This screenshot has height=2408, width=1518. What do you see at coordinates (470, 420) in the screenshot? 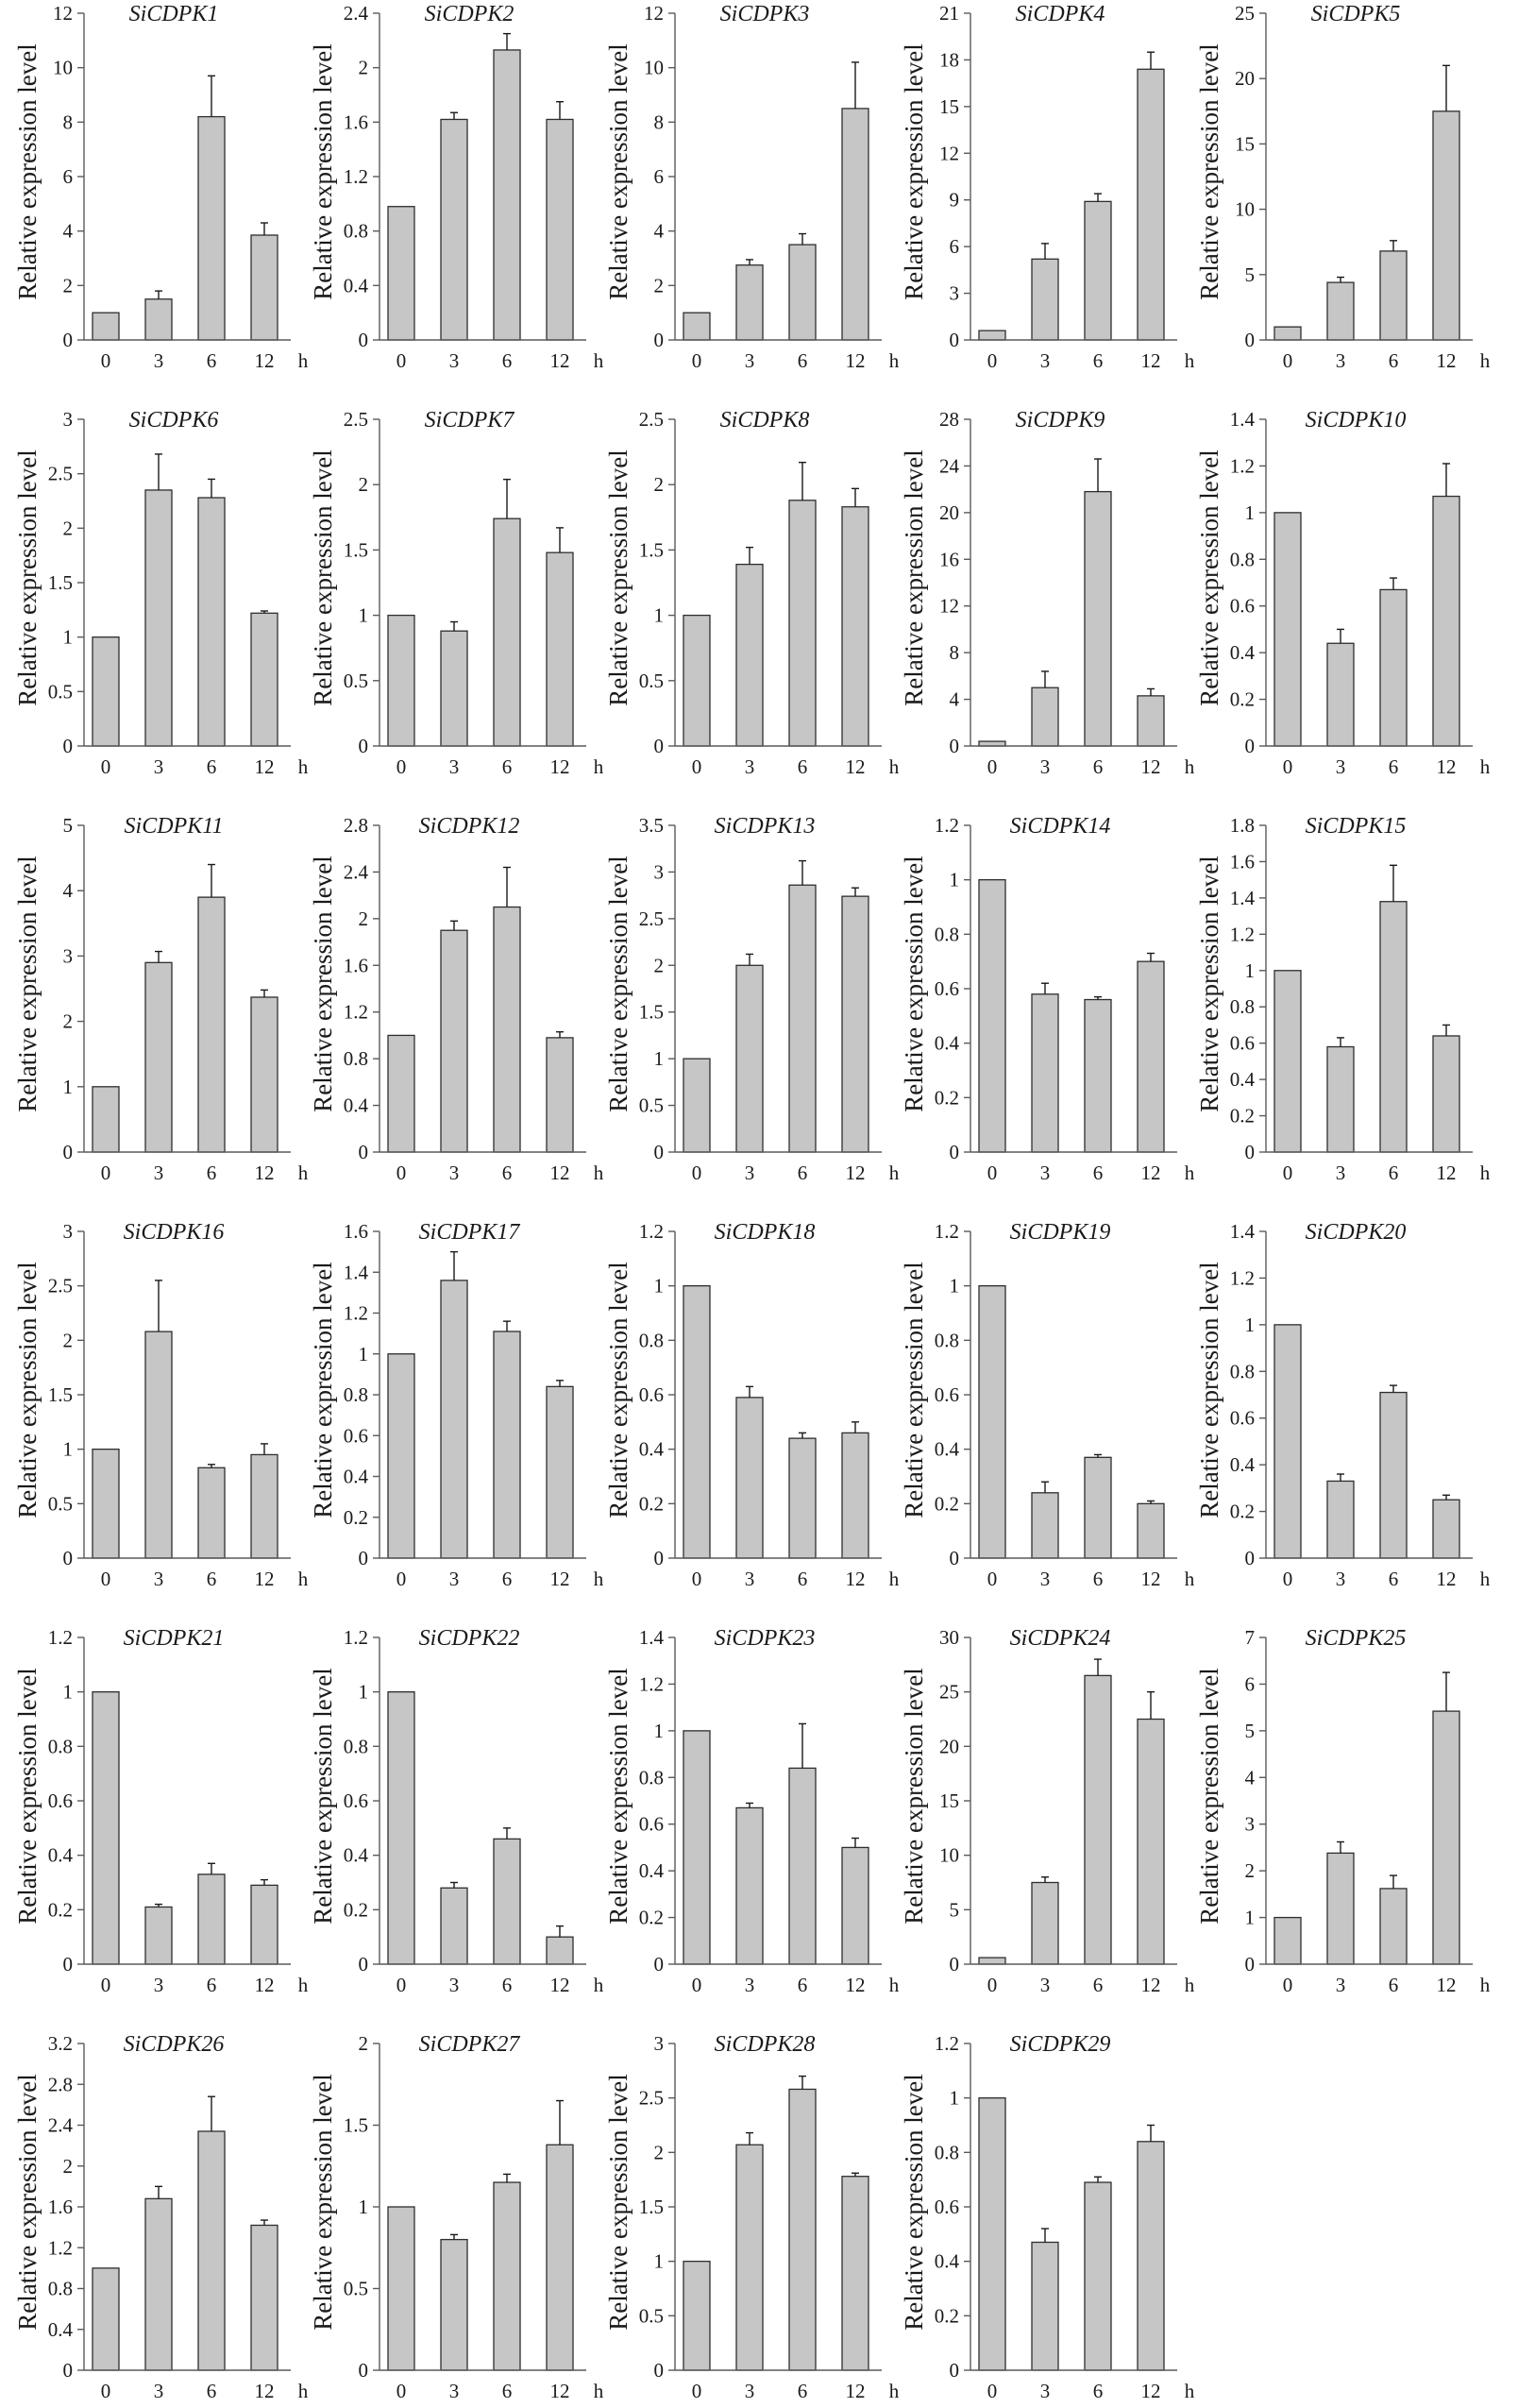
I see `chart-title: SiCDPK7` at bounding box center [470, 420].